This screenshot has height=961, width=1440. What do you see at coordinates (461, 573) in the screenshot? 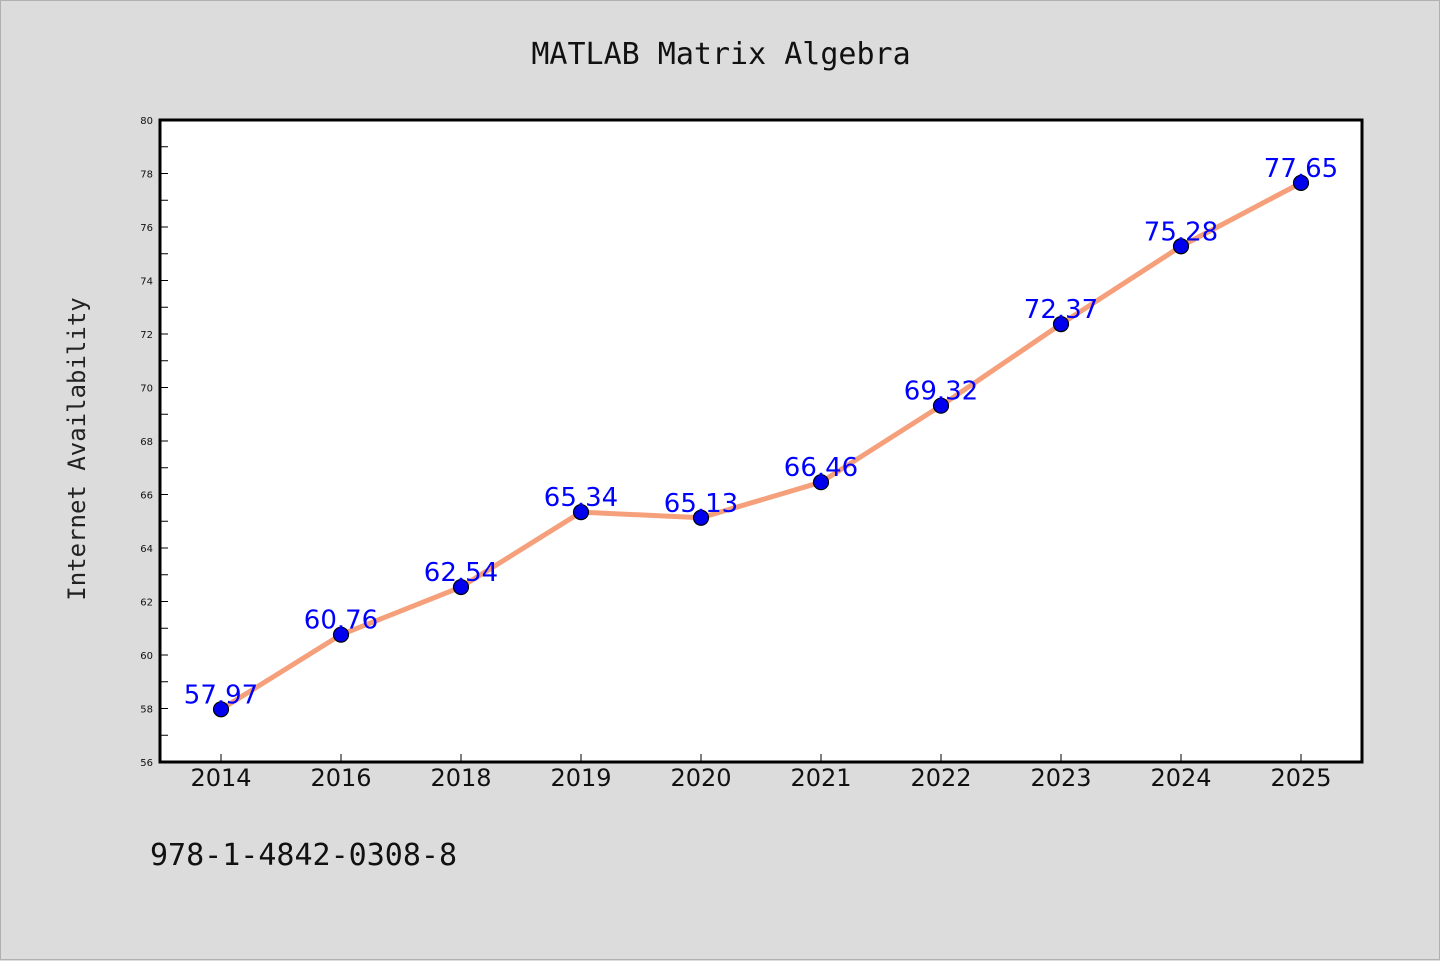
I see `data-label: 62.54` at bounding box center [461, 573].